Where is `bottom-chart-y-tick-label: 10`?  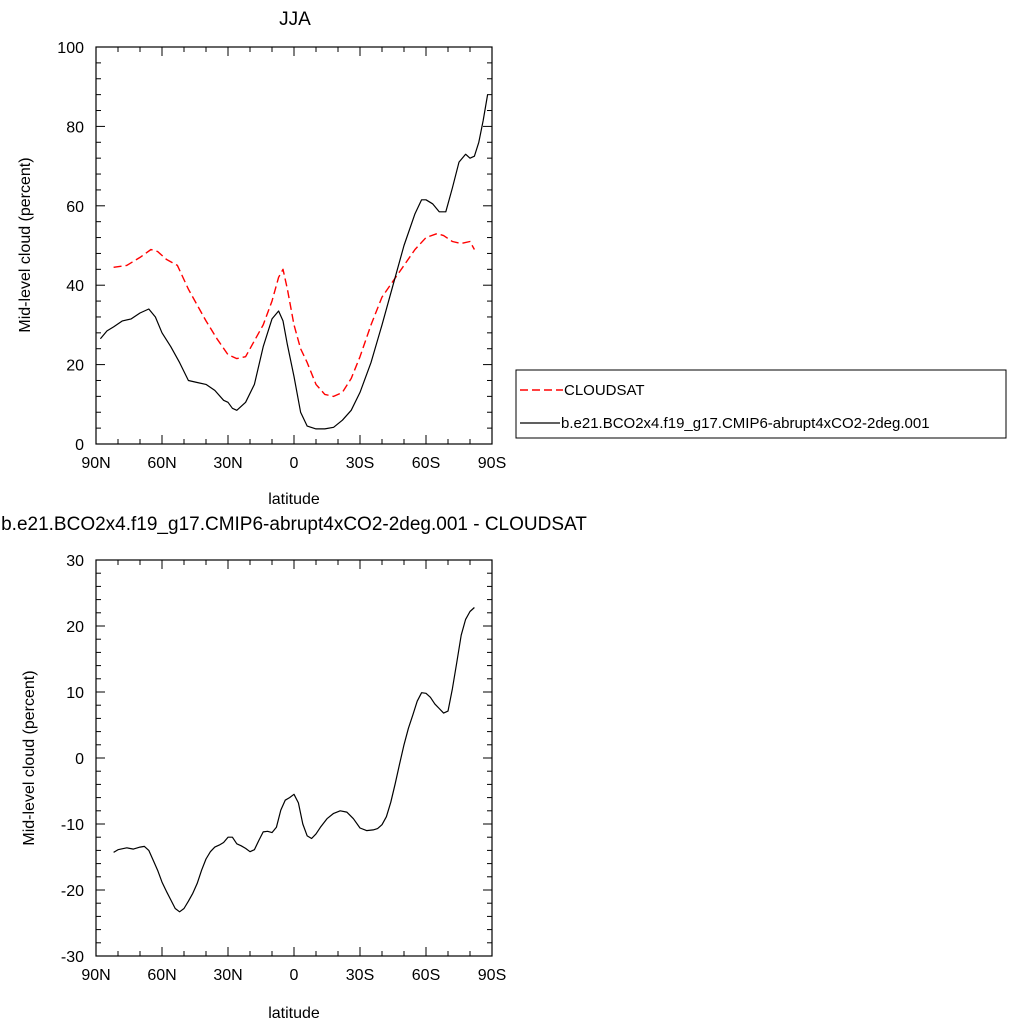 bottom-chart-y-tick-label: 10 is located at coordinates (75, 693).